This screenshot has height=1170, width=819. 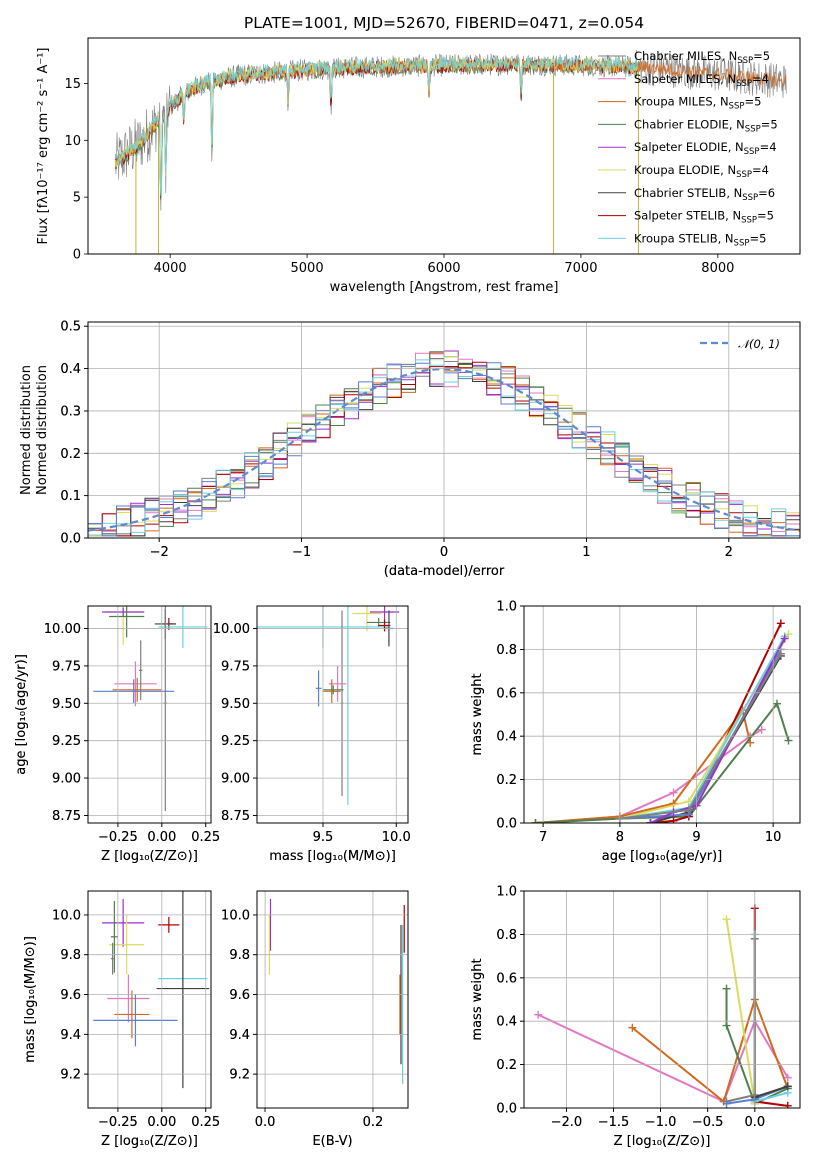 I want to click on age_vs_Z-frame, so click(x=149, y=714).